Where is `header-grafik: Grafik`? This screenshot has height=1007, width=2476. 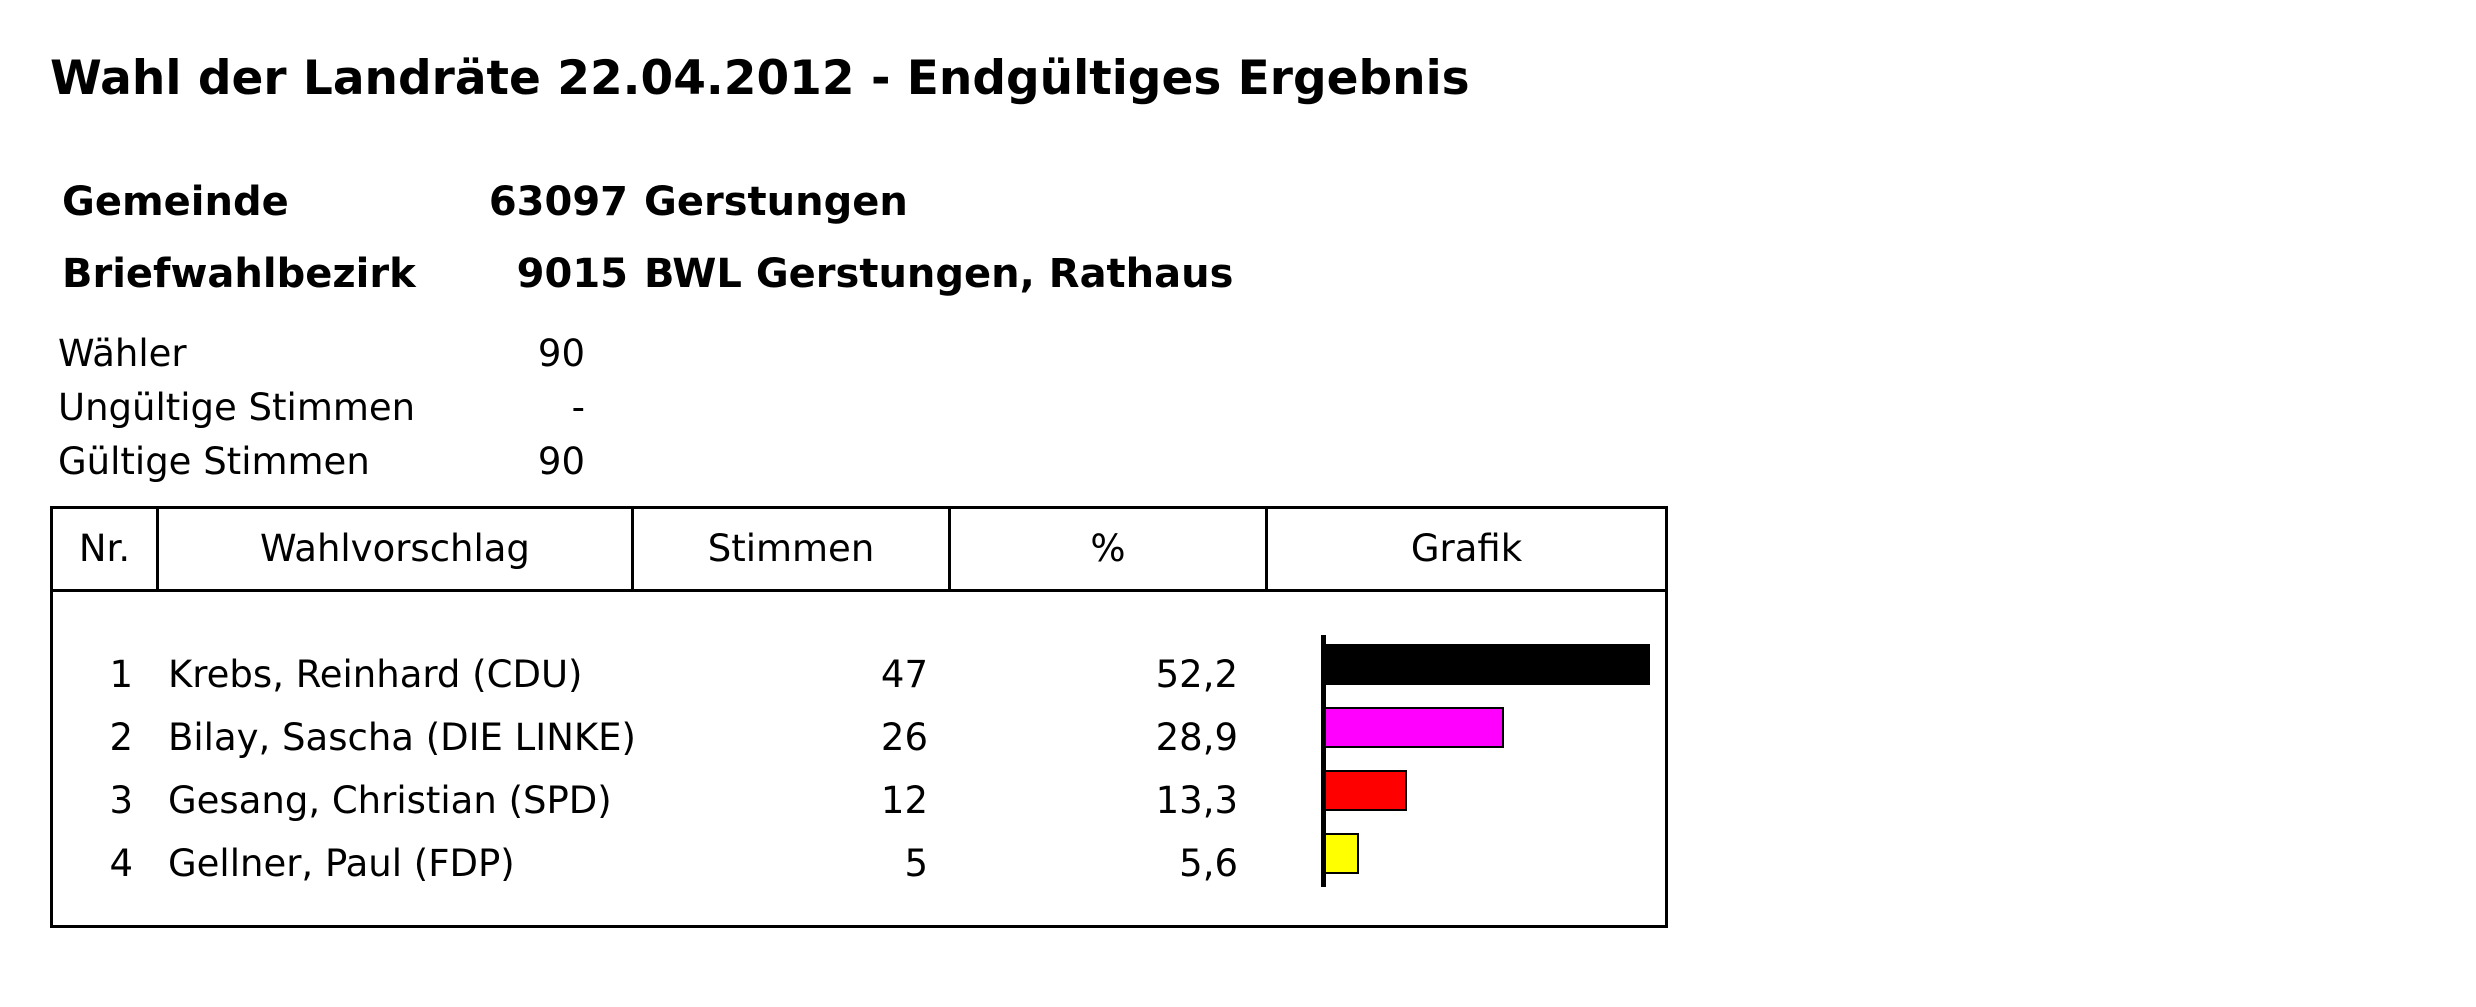 header-grafik: Grafik is located at coordinates (1466, 548).